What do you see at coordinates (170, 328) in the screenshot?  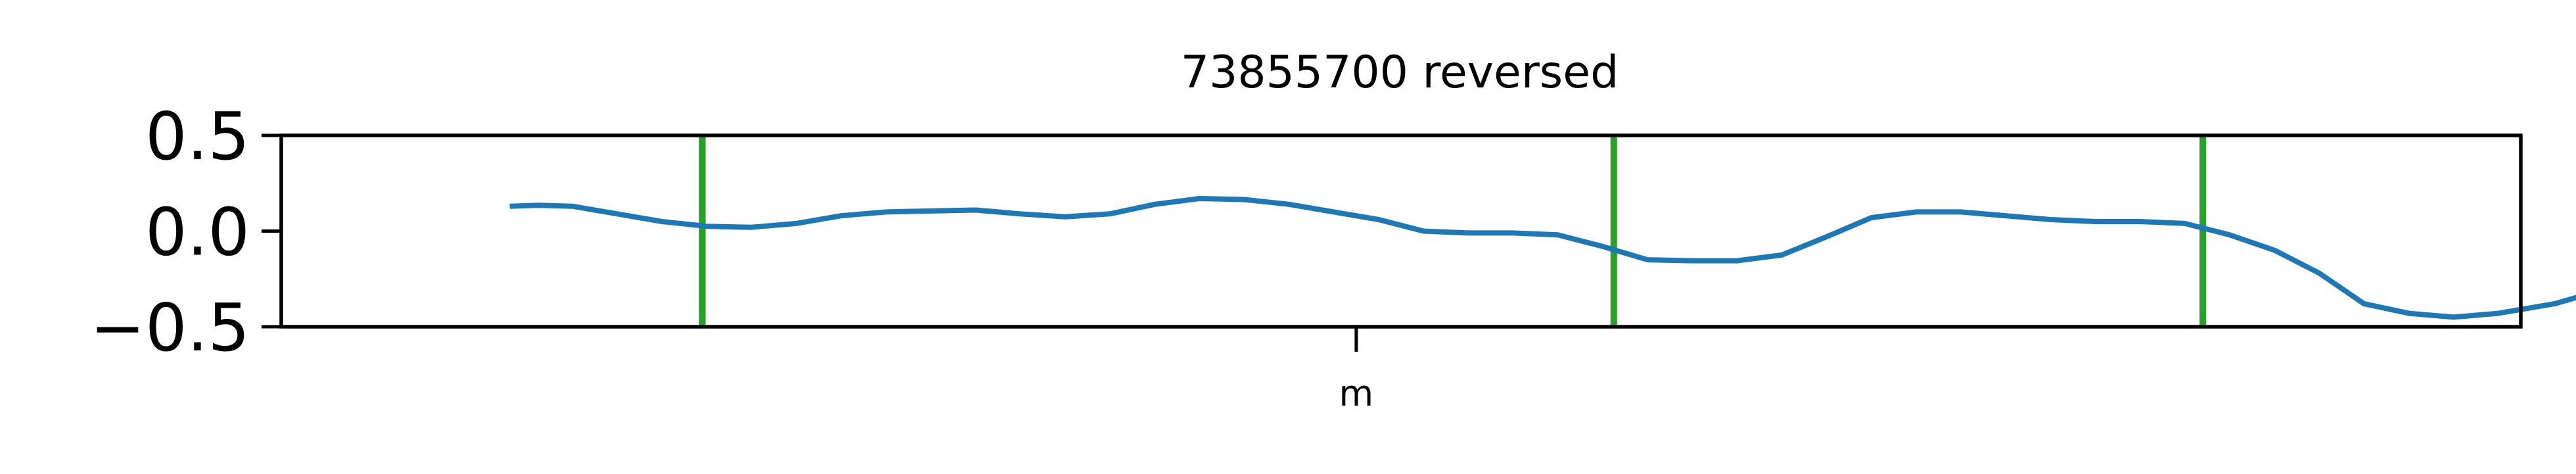 I see `y-tick-label-3: −0.5` at bounding box center [170, 328].